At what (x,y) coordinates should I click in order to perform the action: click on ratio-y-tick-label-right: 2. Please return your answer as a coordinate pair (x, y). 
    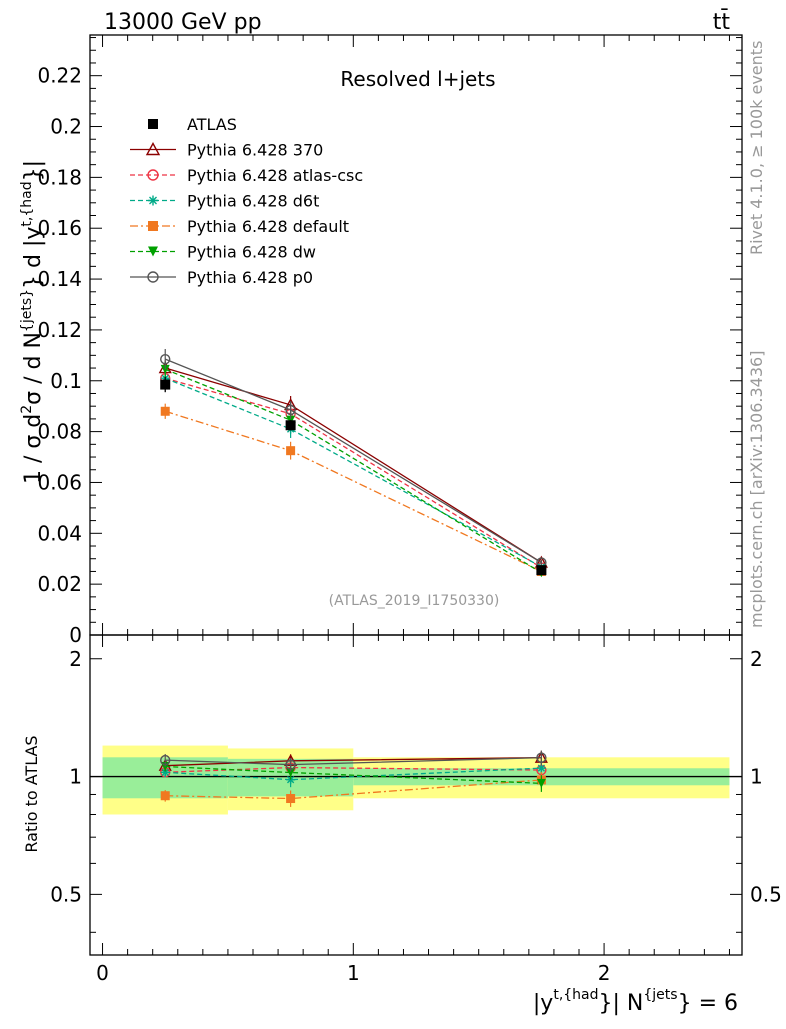
    Looking at the image, I should click on (756, 659).